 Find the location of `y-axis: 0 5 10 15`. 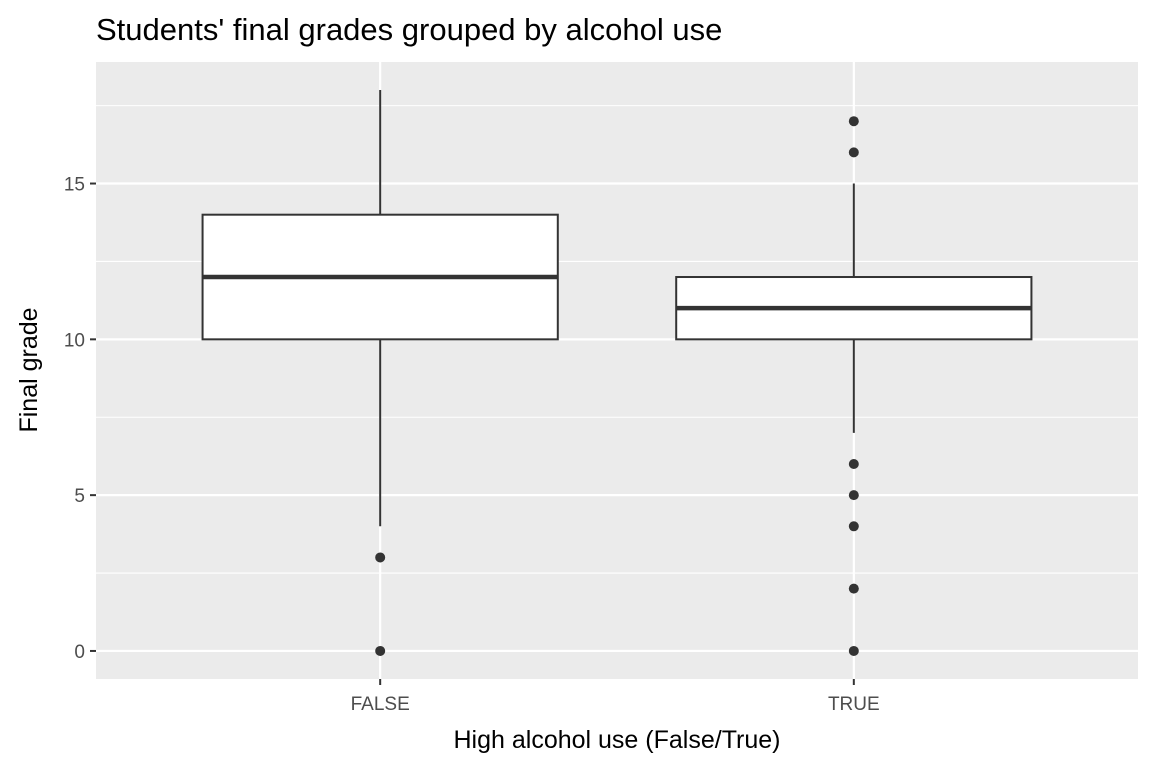

y-axis: 0 5 10 15 is located at coordinates (80, 419).